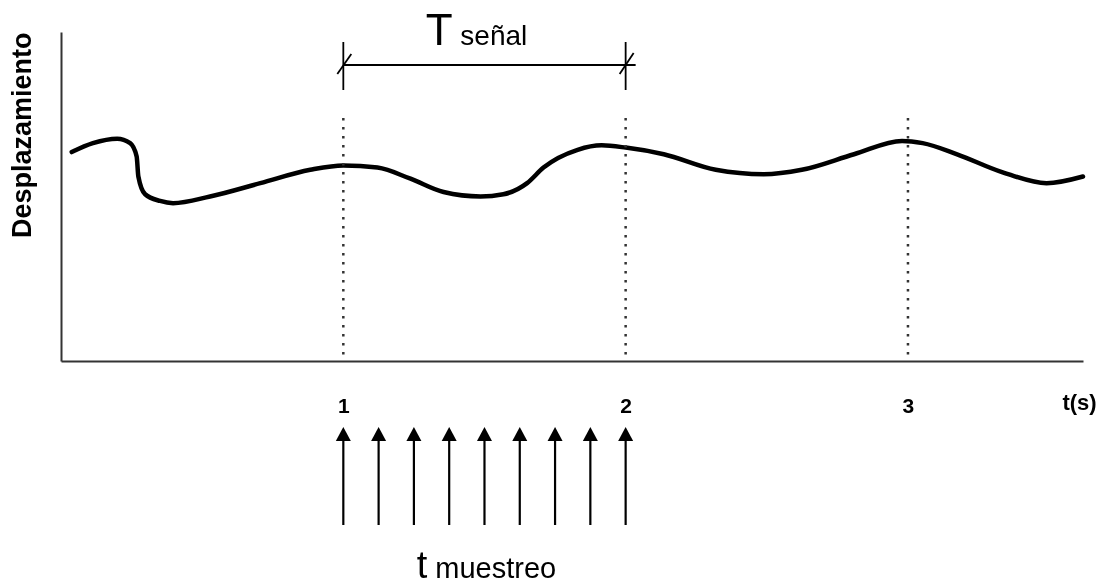 Image resolution: width=1109 pixels, height=583 pixels. I want to click on text: t muestreo, so click(486, 563).